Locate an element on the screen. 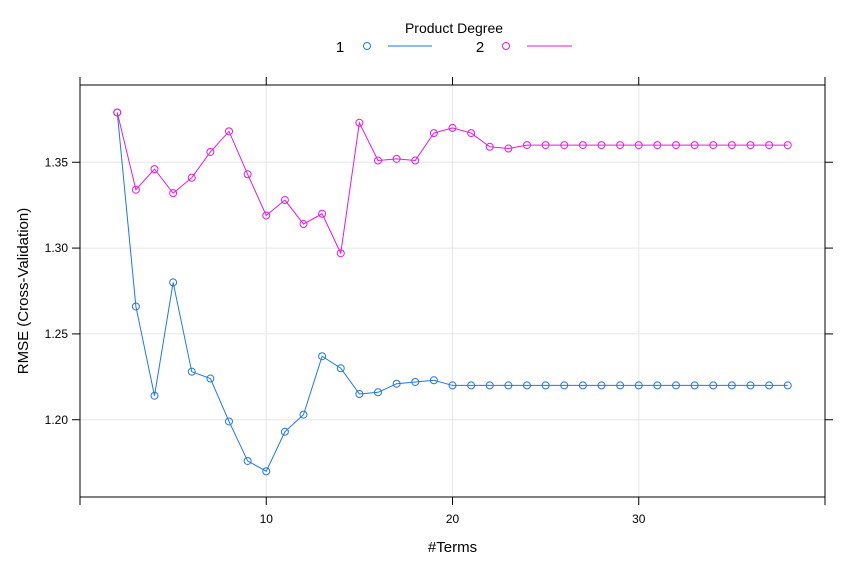 The width and height of the screenshot is (864, 576). legend-label-1: 1 is located at coordinates (340, 47).